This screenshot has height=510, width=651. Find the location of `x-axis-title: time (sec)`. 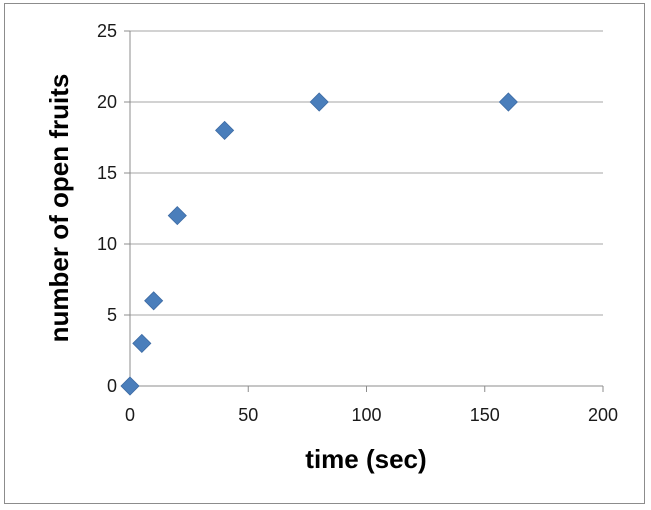

x-axis-title: time (sec) is located at coordinates (365, 459).